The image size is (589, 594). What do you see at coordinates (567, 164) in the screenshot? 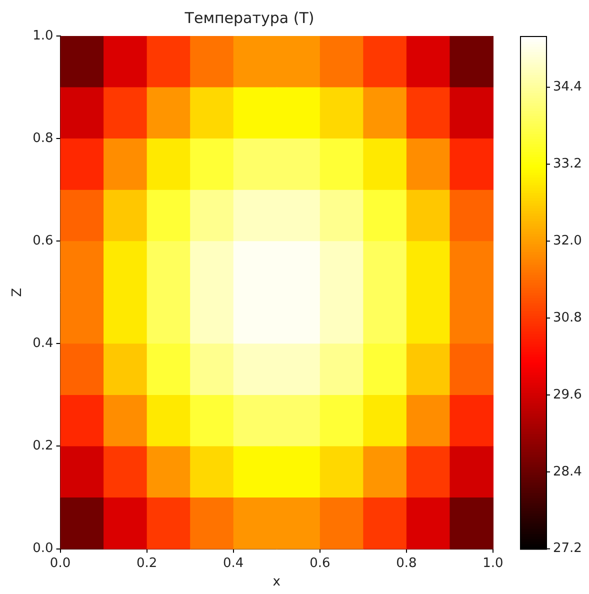
I see `color-bar-label: 33.2` at bounding box center [567, 164].